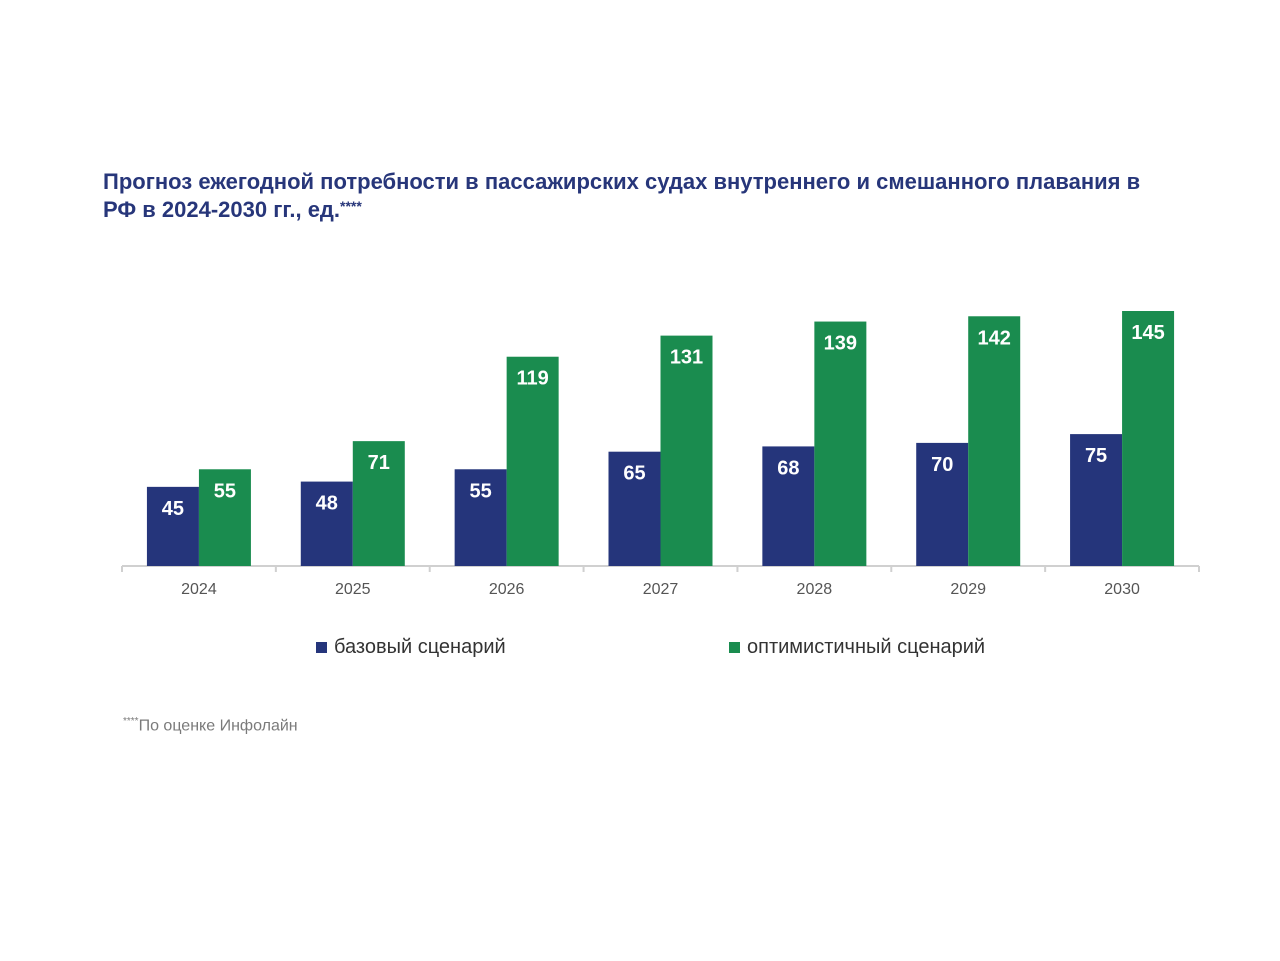 The height and width of the screenshot is (961, 1280). I want to click on x-tick-label: 2026, so click(507, 589).